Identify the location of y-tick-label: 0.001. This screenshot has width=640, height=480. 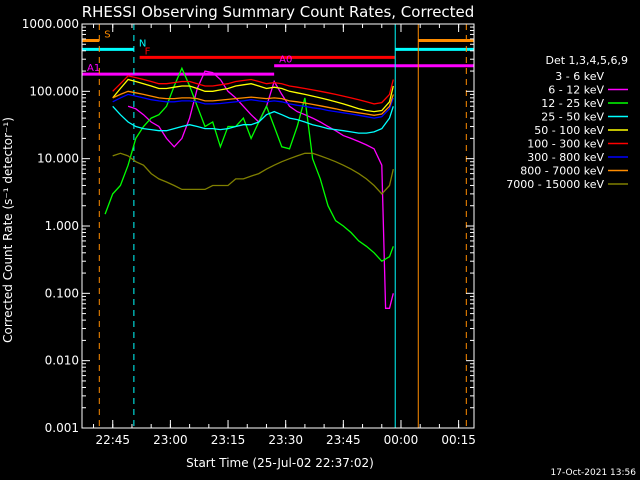
(62, 428).